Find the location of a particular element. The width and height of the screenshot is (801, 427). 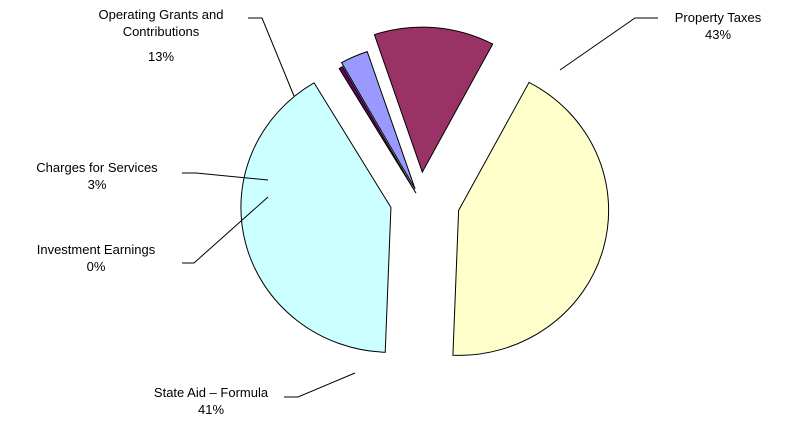

leader-line-state-aid is located at coordinates (320, 385).